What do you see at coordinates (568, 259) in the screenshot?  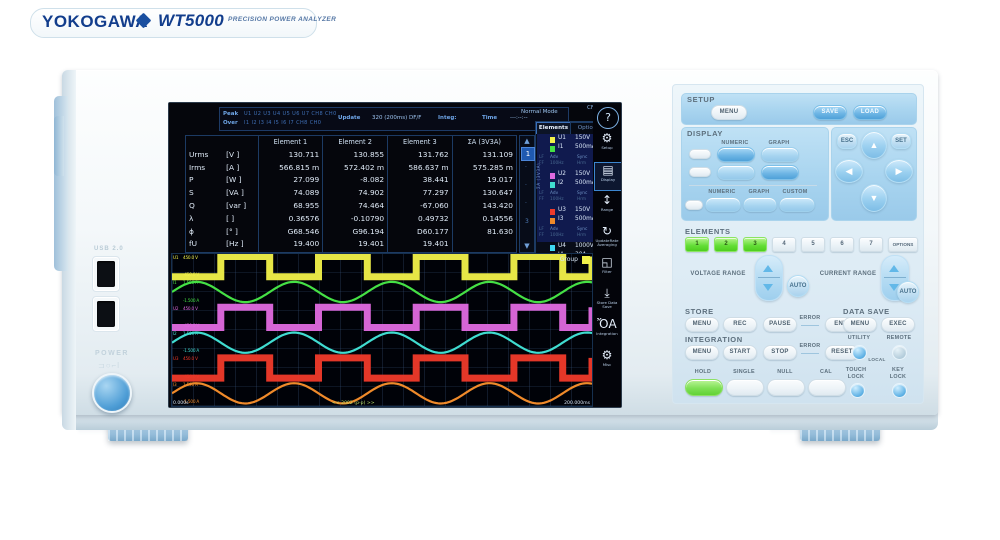 I see `waveform-group-label: Group` at bounding box center [568, 259].